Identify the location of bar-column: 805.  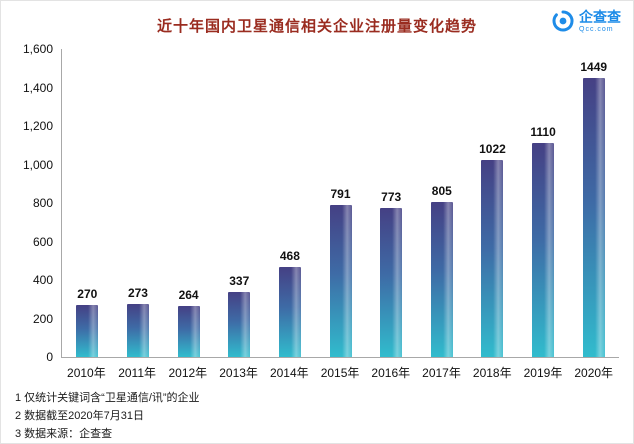
(441, 203).